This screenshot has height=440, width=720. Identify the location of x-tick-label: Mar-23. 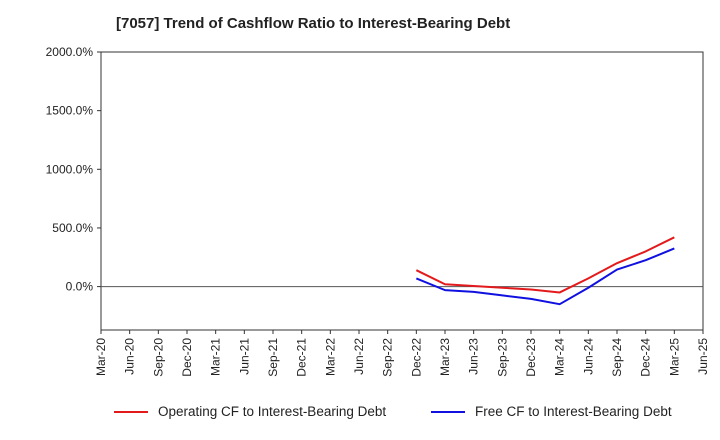
(445, 357).